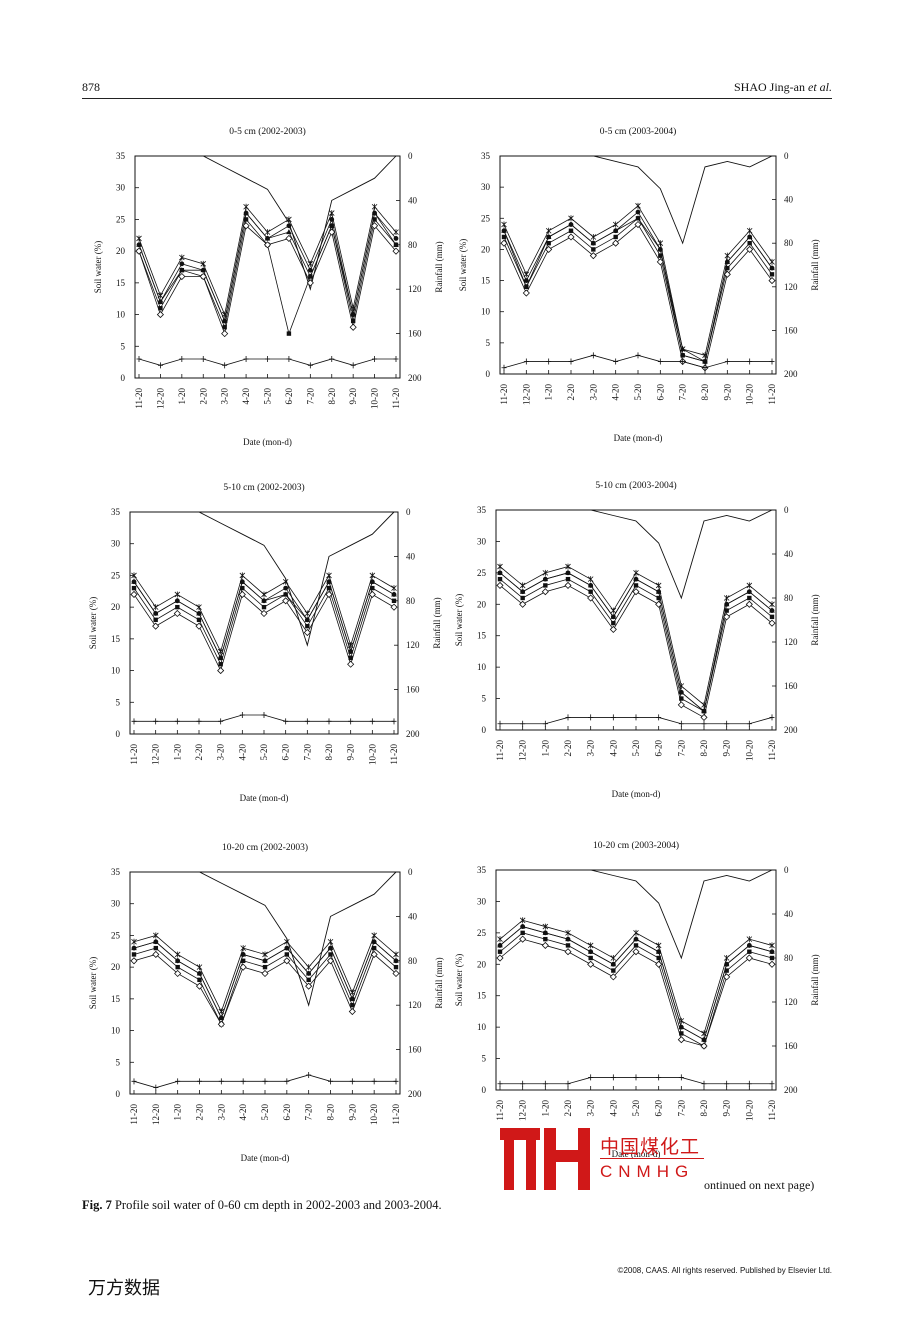 Image resolution: width=904 pixels, height=1320 pixels. Describe the element at coordinates (789, 554) in the screenshot. I see `y2-tick-label: 40` at that location.